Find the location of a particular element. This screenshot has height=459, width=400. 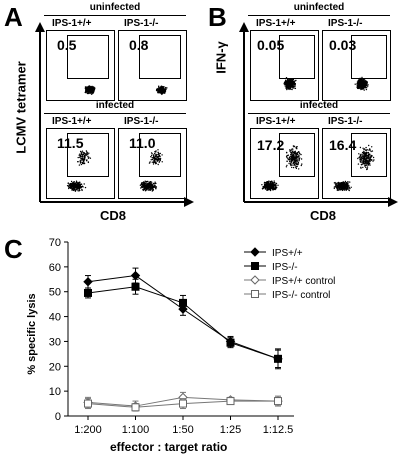

panel-a-y-arrow is located at coordinates (40, 27).